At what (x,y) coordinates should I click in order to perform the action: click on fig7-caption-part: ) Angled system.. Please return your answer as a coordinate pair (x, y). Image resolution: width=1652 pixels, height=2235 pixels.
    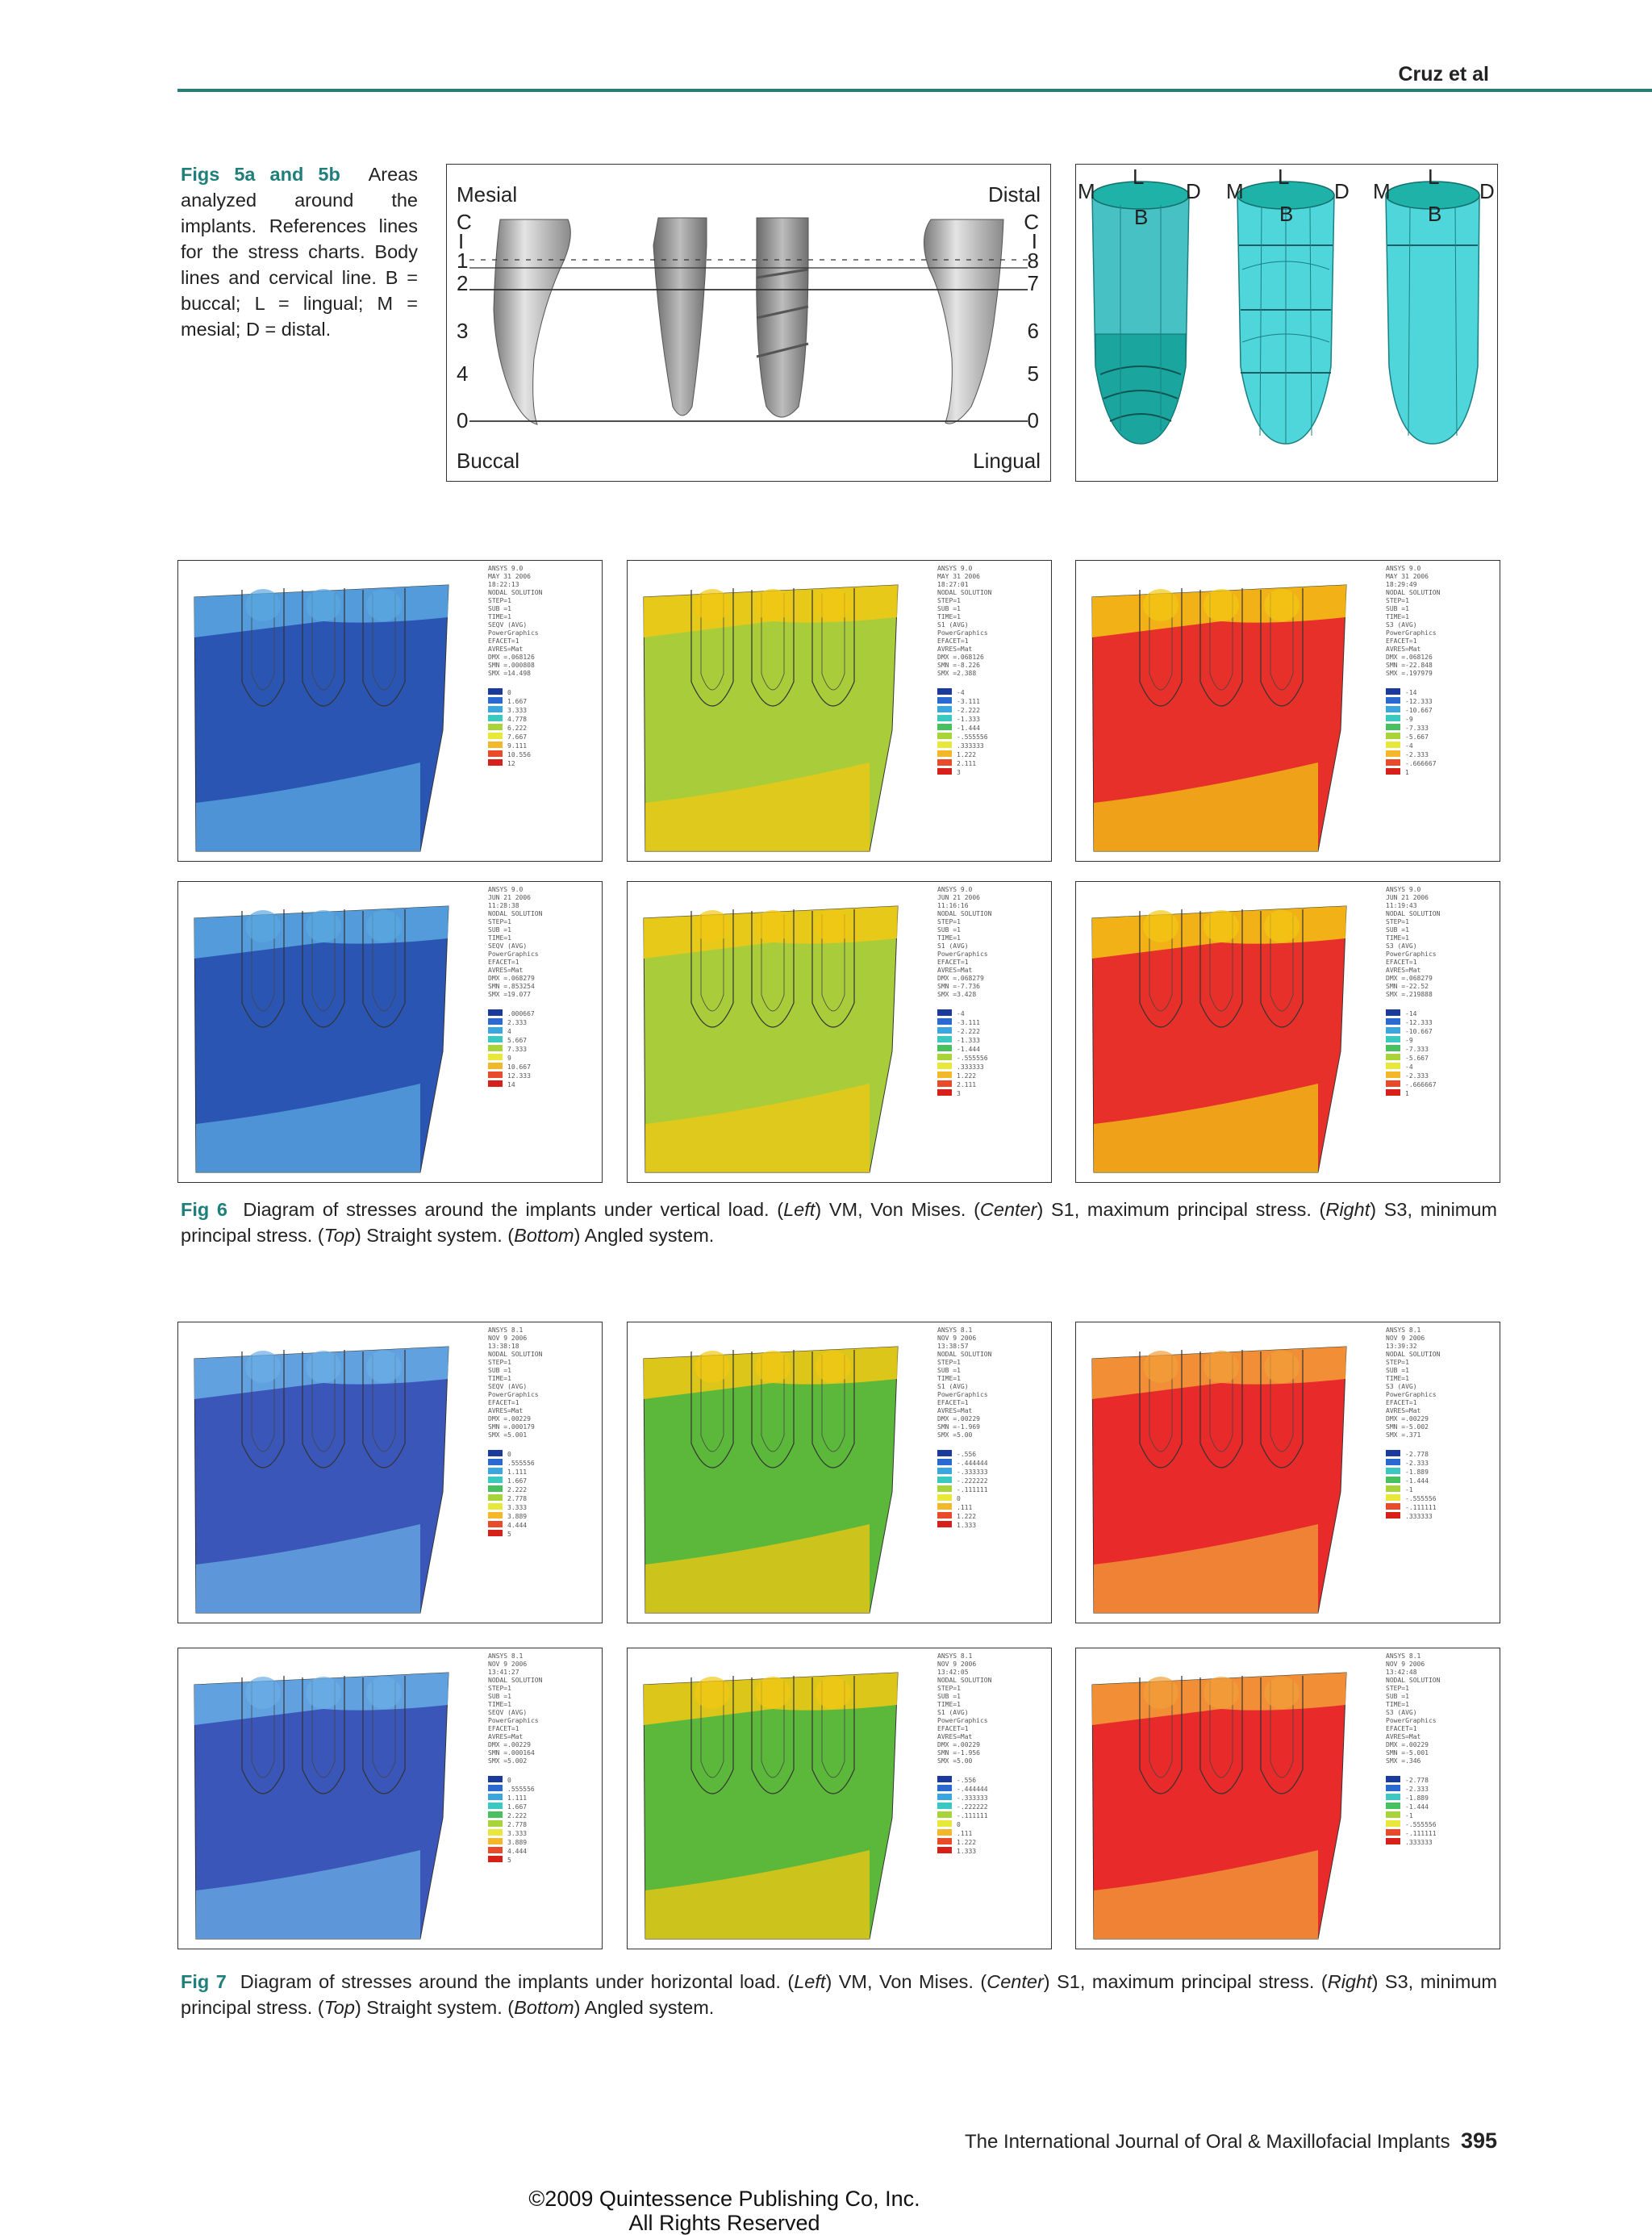
    Looking at the image, I should click on (644, 2008).